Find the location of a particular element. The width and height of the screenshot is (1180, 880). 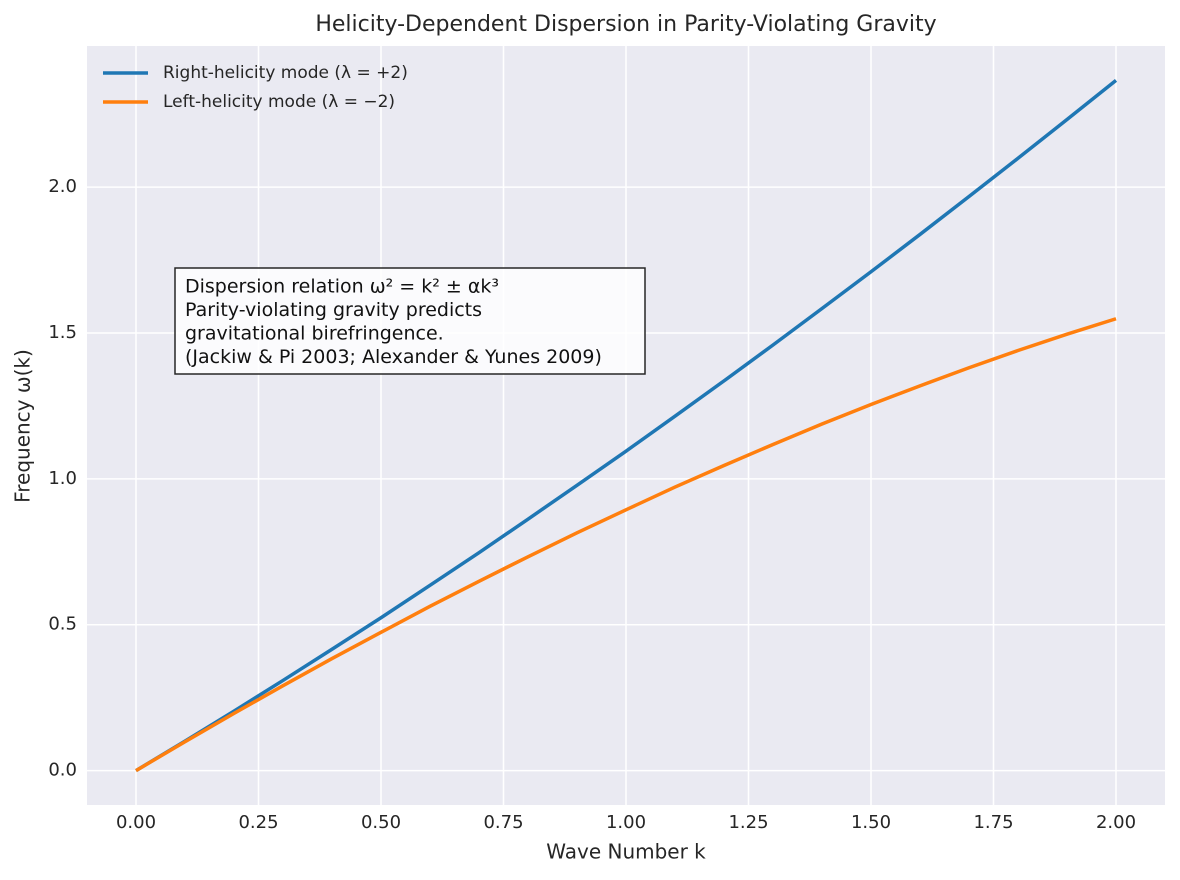

y-axis-label: Frequency ω(k) is located at coordinates (23, 426).